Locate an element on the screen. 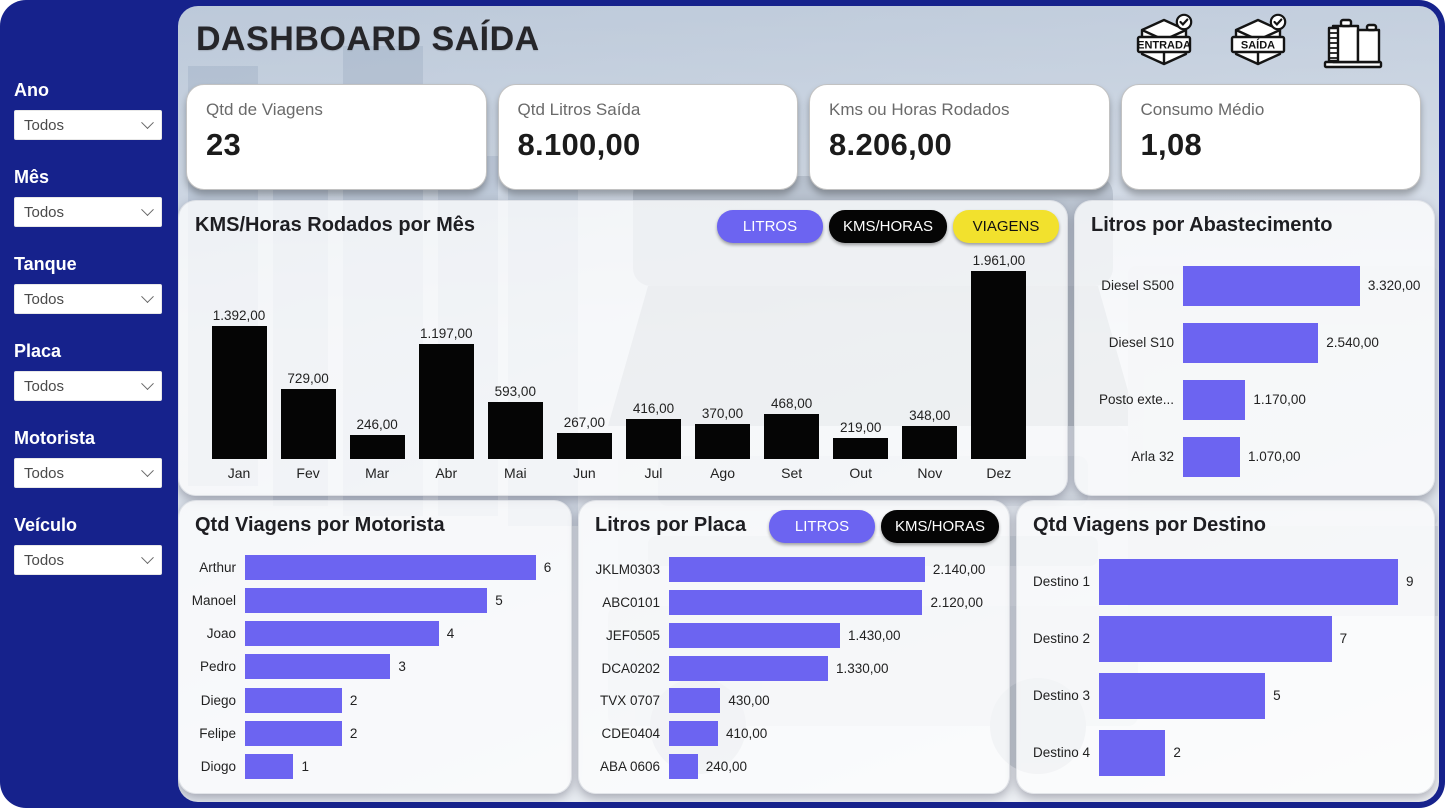 Image resolution: width=1445 pixels, height=808 pixels. bar-row-DCA0202: DCA0202 1.330,00 is located at coordinates (793, 668).